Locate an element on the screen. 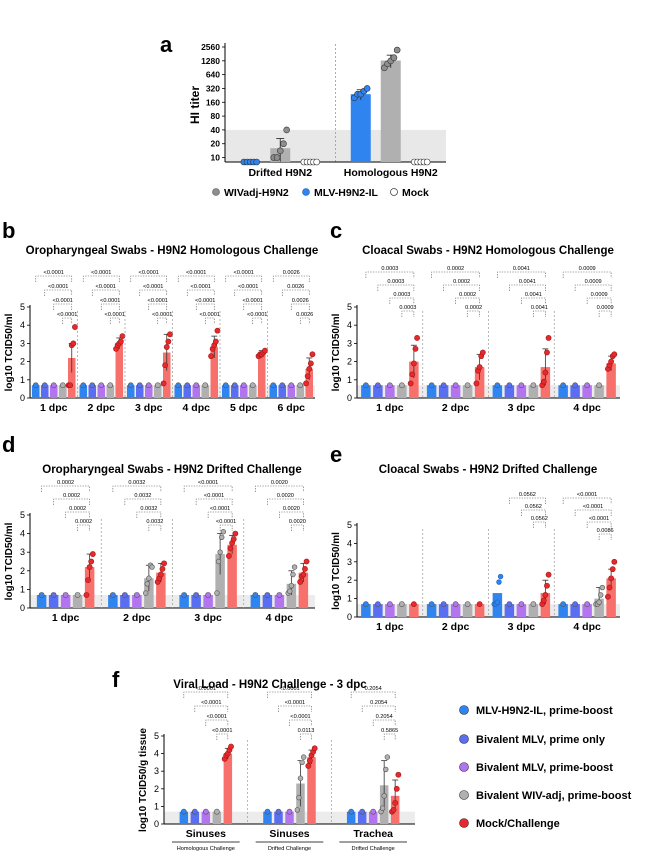  panel-e-y-tick-label: 1 is located at coordinates (349, 599).